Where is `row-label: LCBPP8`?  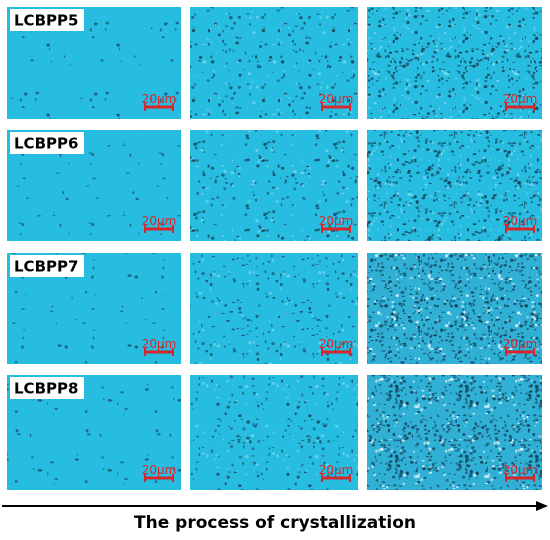 row-label: LCBPP8 is located at coordinates (46, 389).